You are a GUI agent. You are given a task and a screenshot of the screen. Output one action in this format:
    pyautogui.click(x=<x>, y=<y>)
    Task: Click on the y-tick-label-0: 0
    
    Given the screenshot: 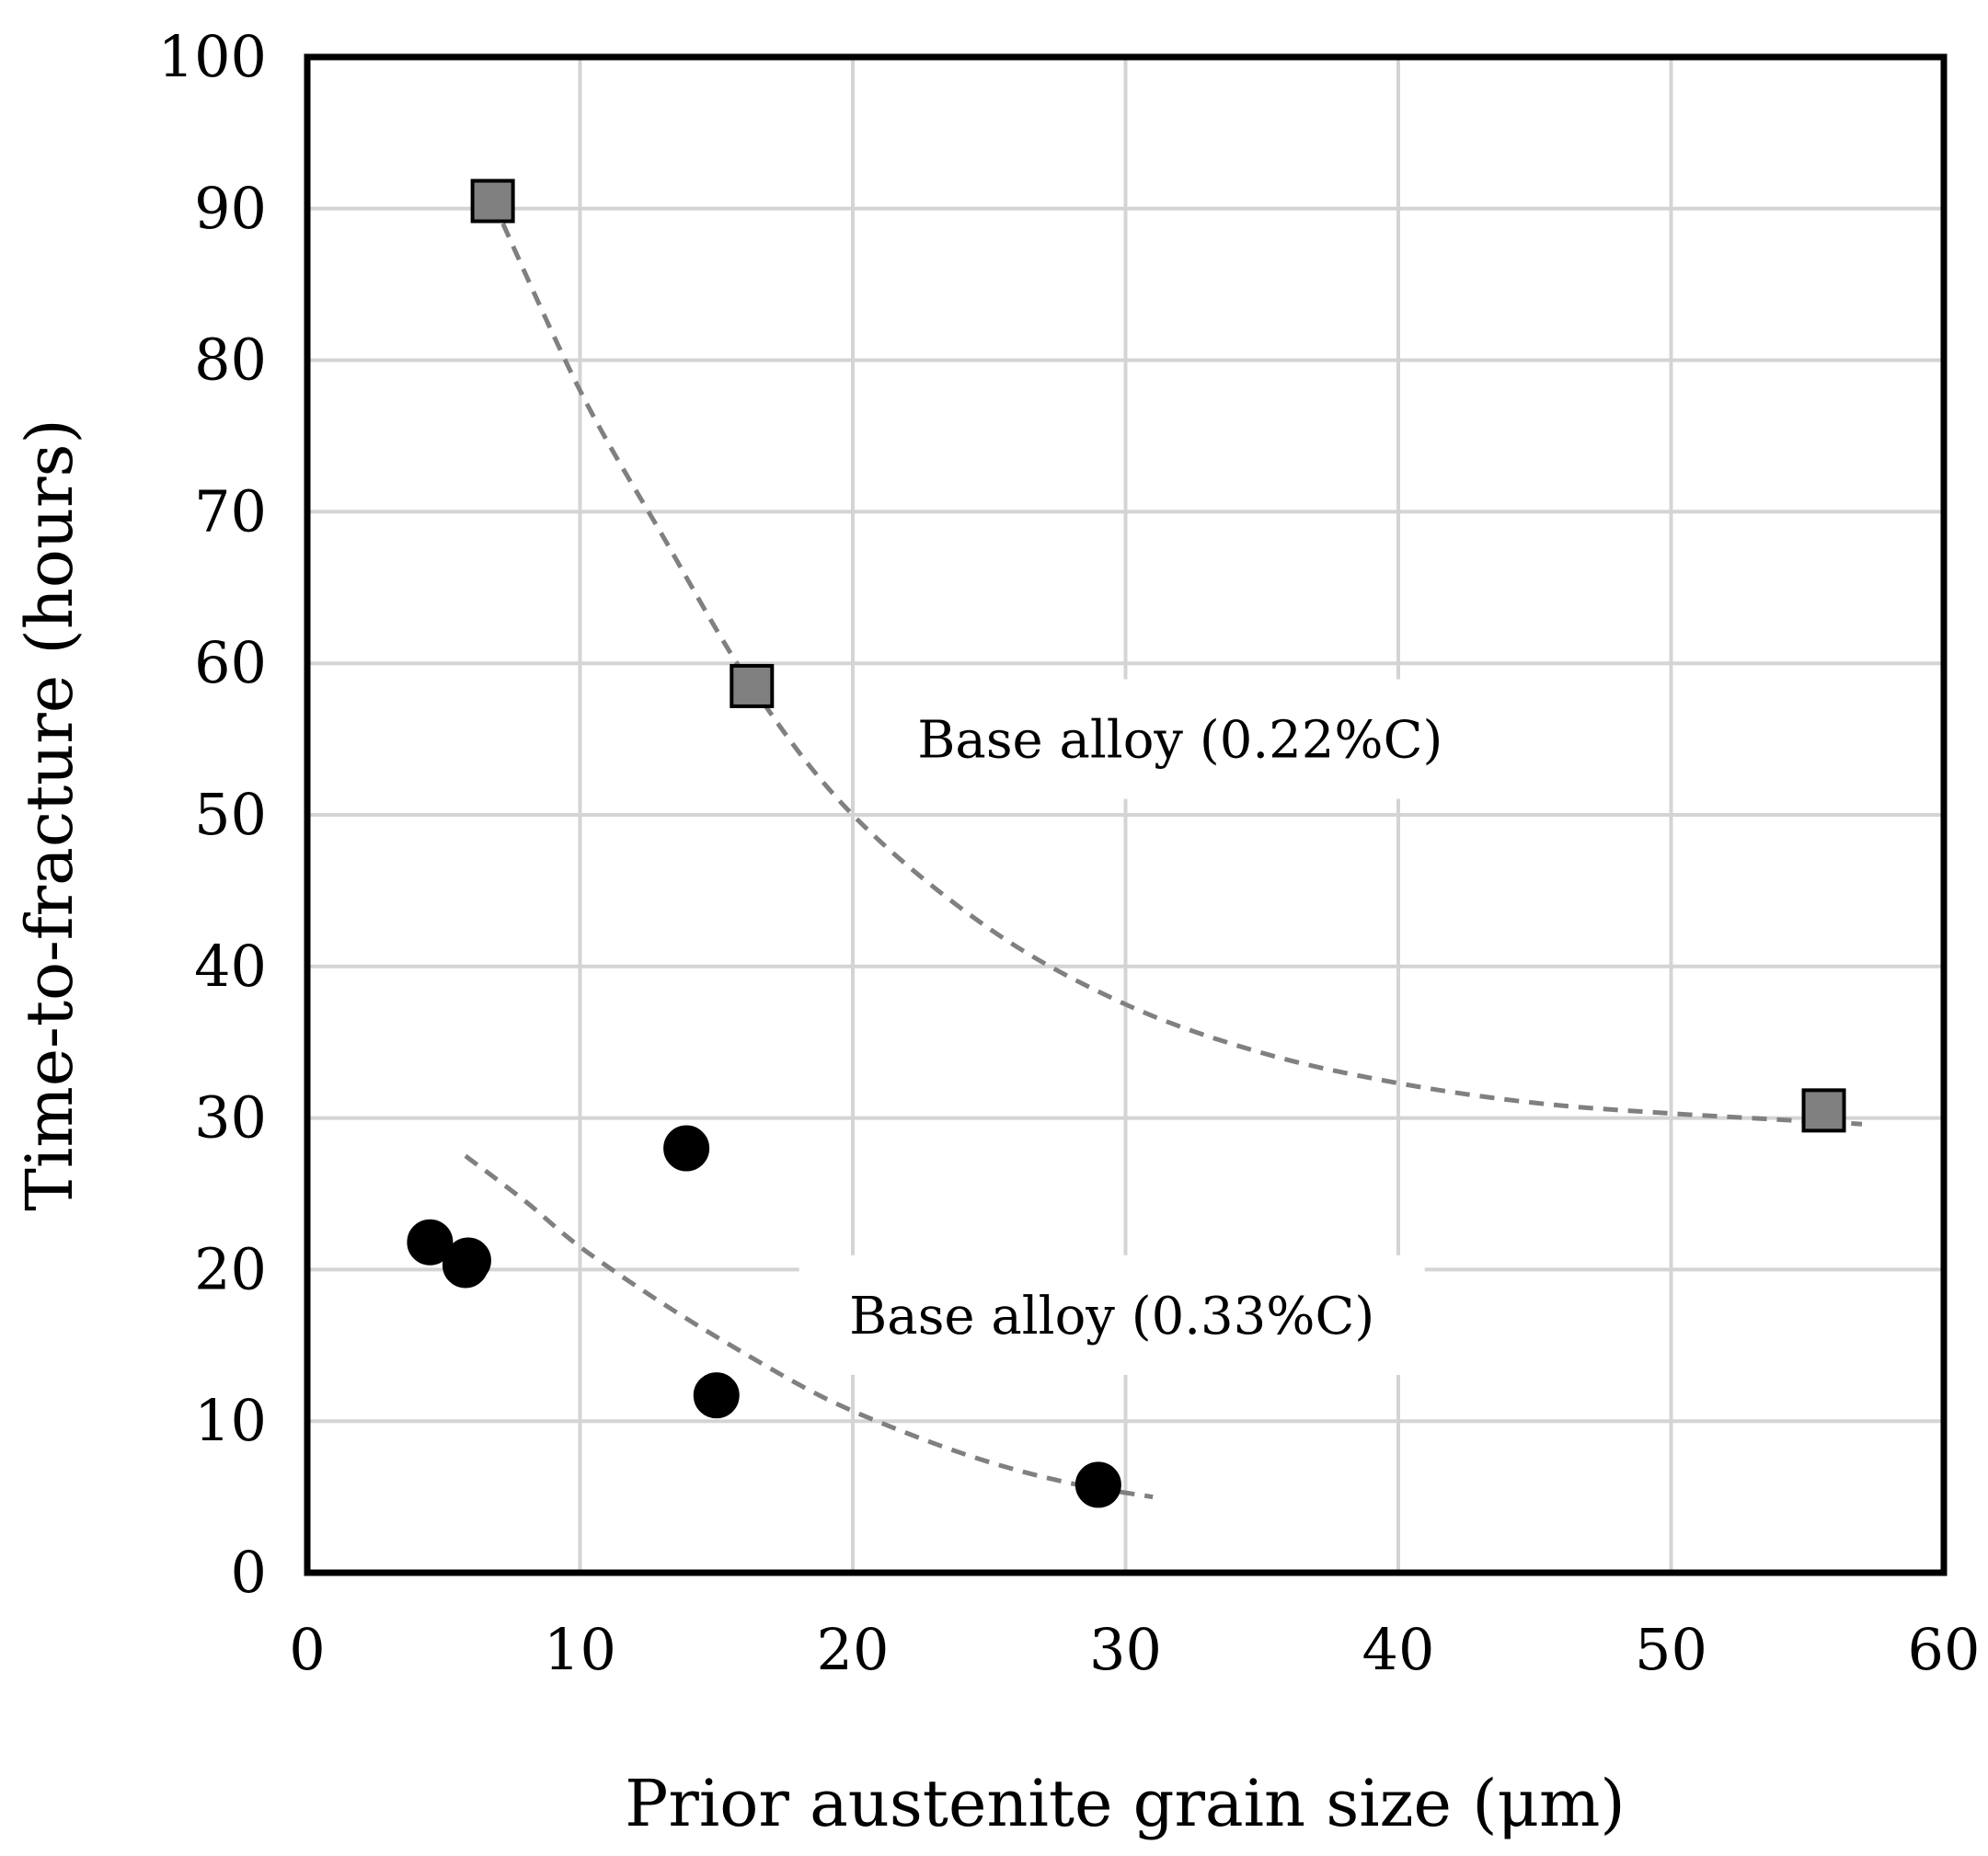 What is the action you would take?
    pyautogui.click(x=249, y=1572)
    